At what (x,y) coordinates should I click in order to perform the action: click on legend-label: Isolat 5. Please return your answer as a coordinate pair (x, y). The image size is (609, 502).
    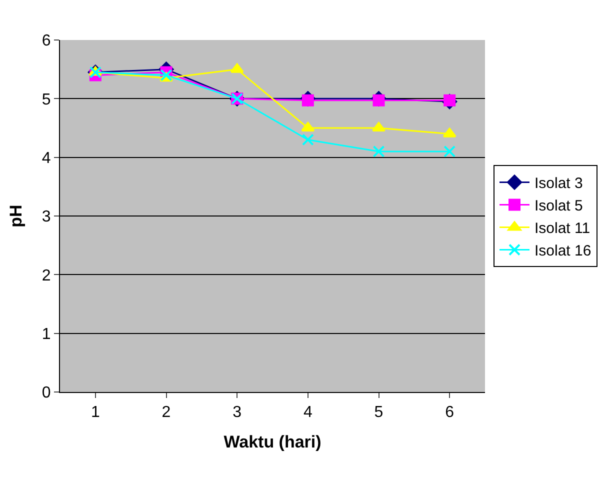
    Looking at the image, I should click on (558, 206).